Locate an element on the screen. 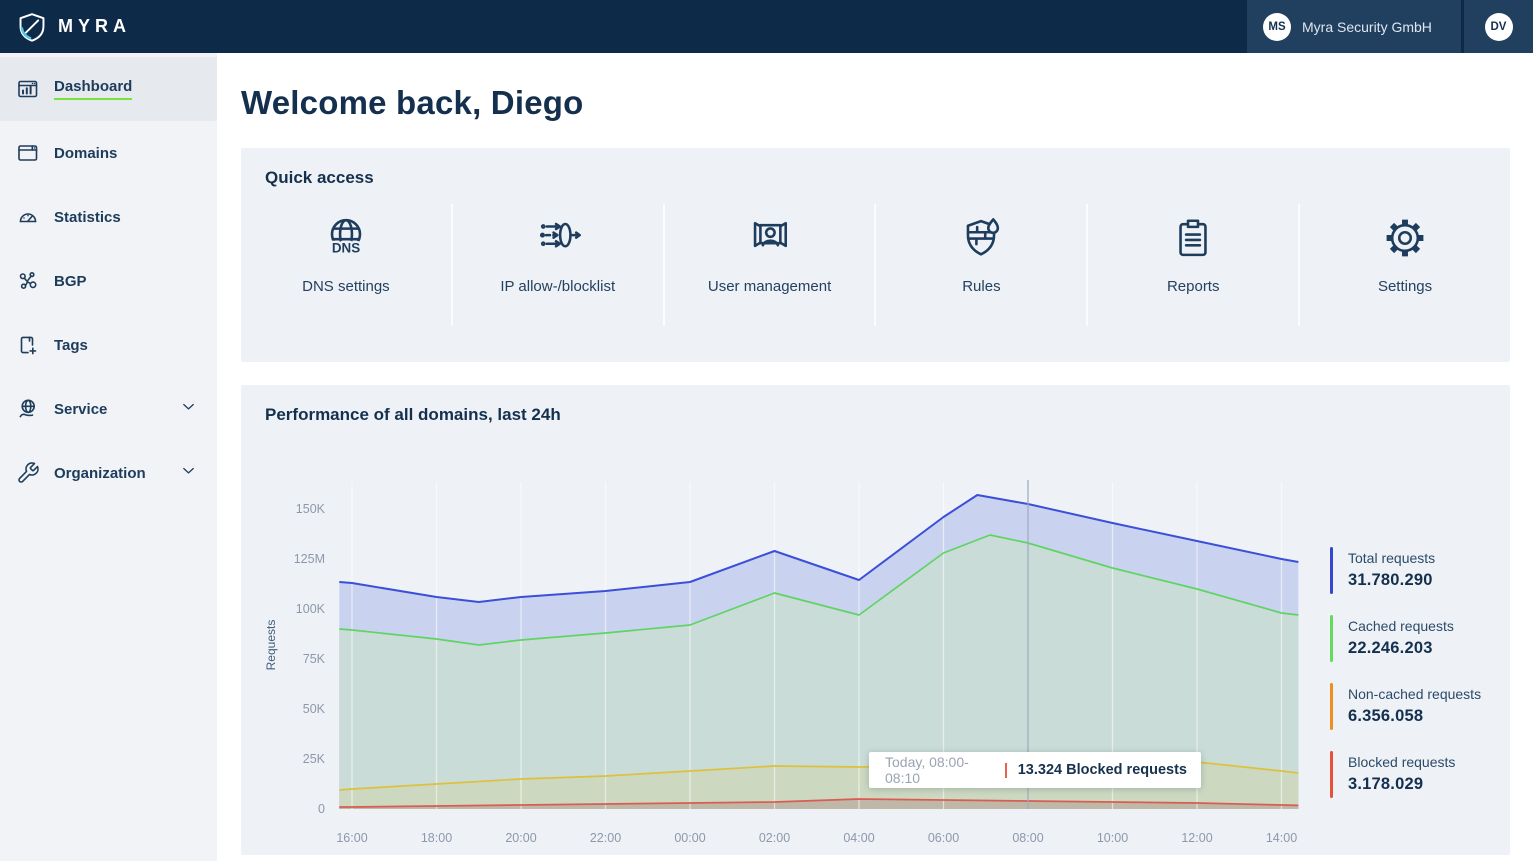  legend-label: Total requests is located at coordinates (1392, 558).